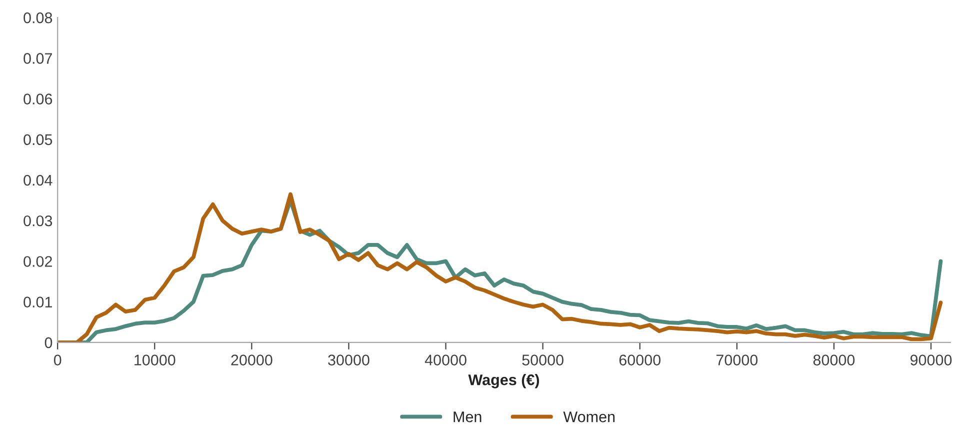 The width and height of the screenshot is (960, 439). Describe the element at coordinates (155, 360) in the screenshot. I see `x-tick-label: 10000` at that location.